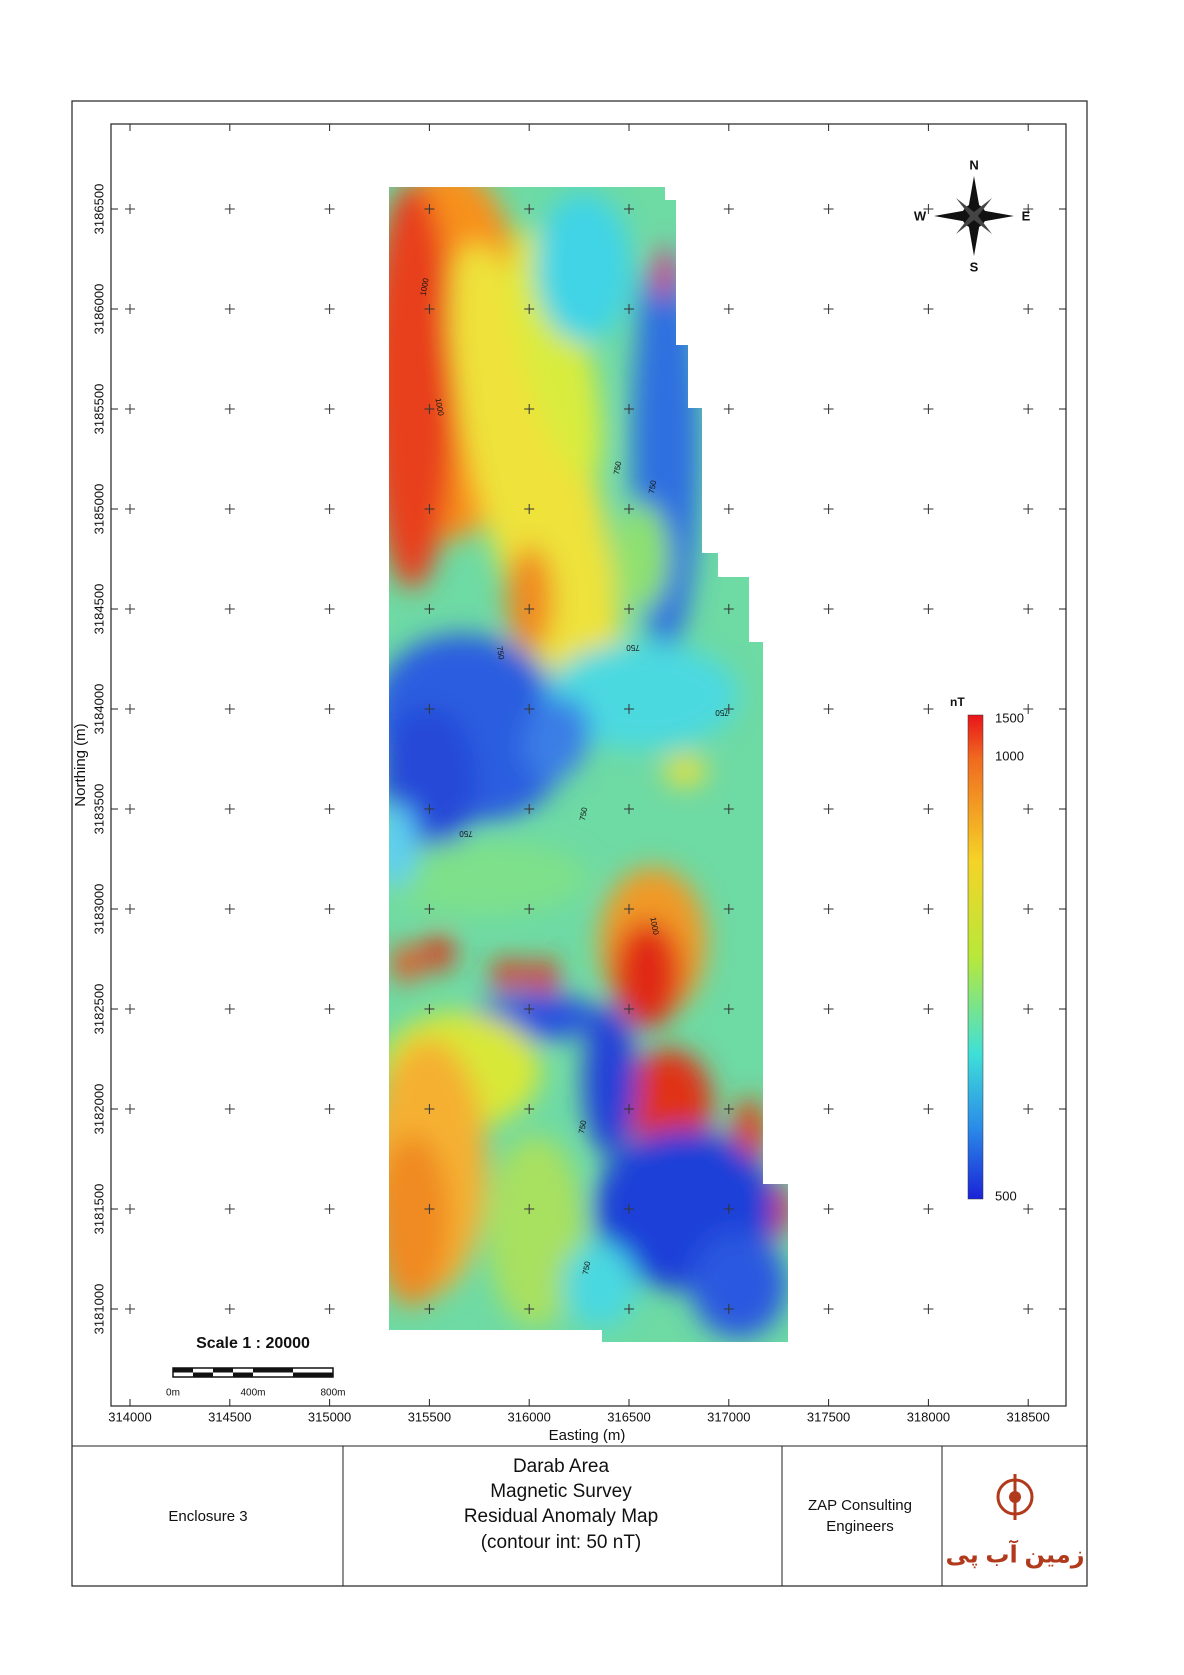 The image size is (1184, 1675). What do you see at coordinates (587, 1435) in the screenshot?
I see `x-axis-label: Easting (m)` at bounding box center [587, 1435].